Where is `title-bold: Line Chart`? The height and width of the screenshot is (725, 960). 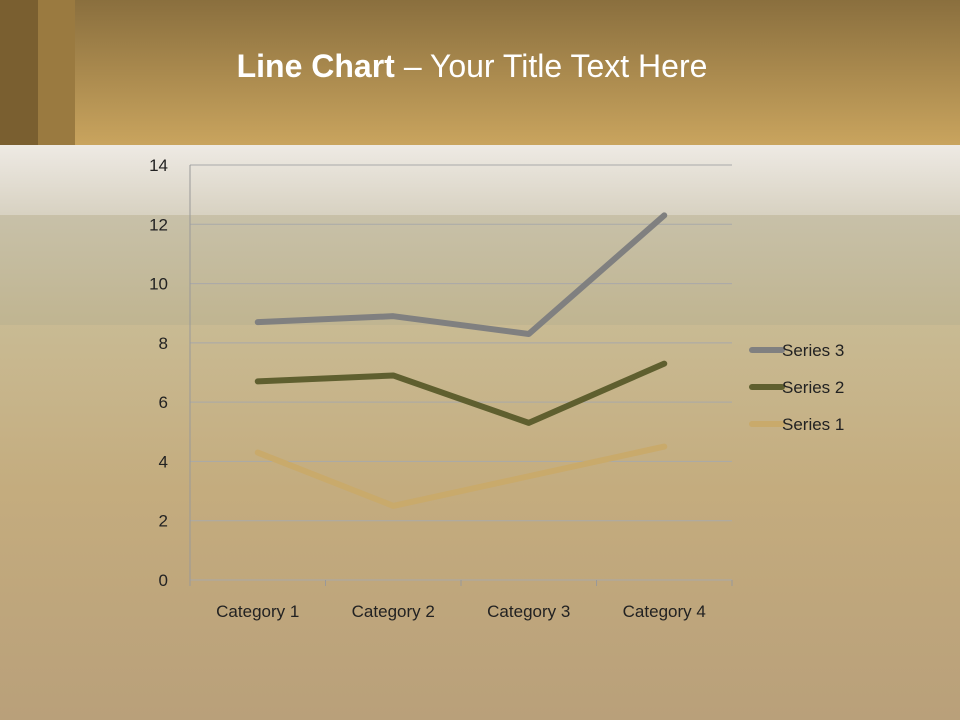 title-bold: Line Chart is located at coordinates (316, 66).